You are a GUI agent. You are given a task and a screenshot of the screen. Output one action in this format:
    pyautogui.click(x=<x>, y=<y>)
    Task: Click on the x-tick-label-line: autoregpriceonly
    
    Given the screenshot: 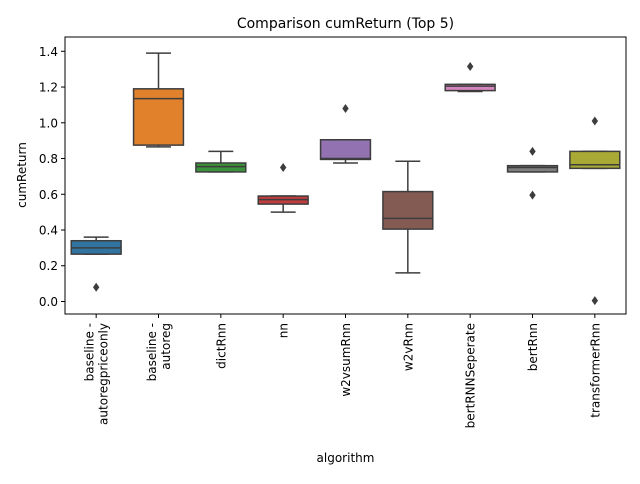 What is the action you would take?
    pyautogui.click(x=104, y=374)
    